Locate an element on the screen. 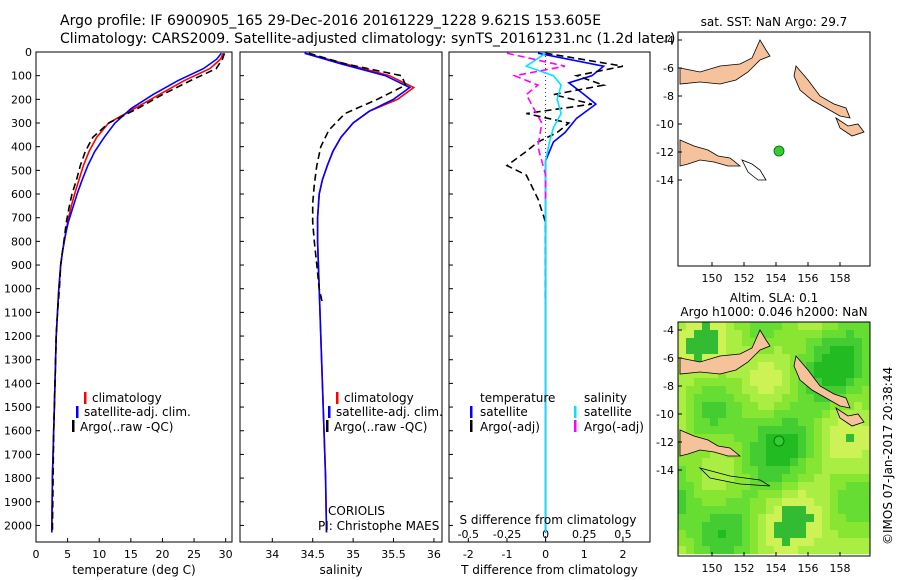 This screenshot has height=580, width=900. legend-swatch-satellite is located at coordinates (77, 412).